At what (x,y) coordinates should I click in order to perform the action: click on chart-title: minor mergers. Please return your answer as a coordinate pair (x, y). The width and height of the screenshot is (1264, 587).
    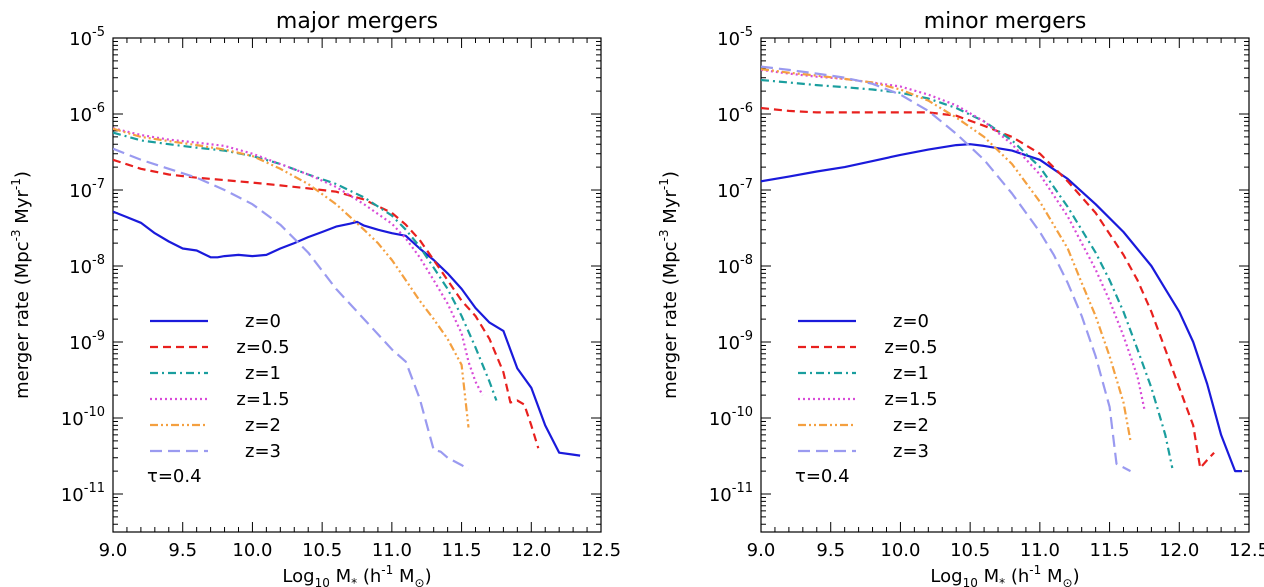
    Looking at the image, I should click on (1005, 21).